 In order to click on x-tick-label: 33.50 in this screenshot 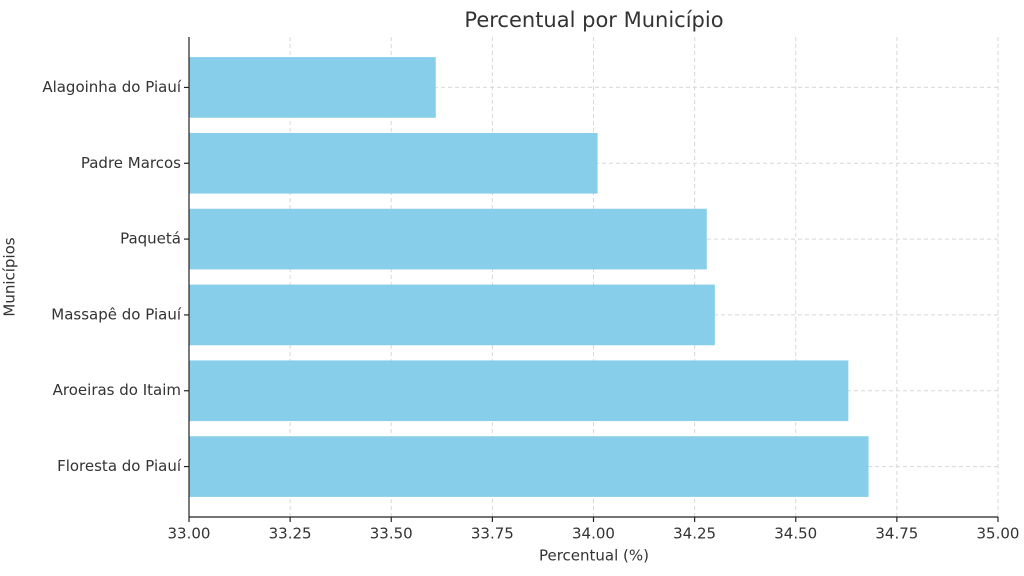, I will do `click(391, 534)`.